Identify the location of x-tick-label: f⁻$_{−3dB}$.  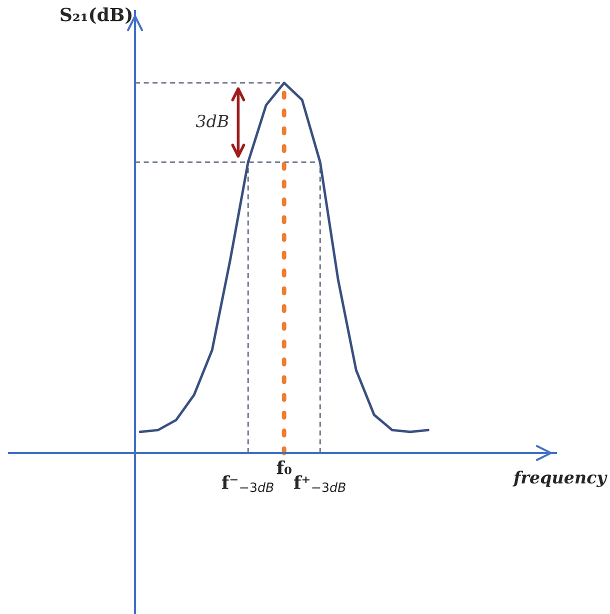
(248, 483).